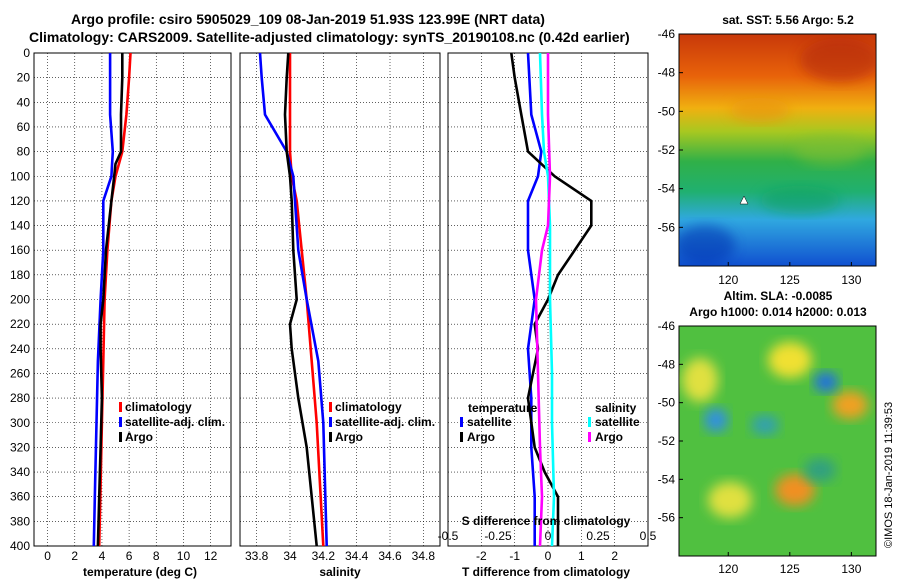 This screenshot has height=580, width=900. What do you see at coordinates (489, 422) in the screenshot?
I see `legend-label-temp-satellite: satellite` at bounding box center [489, 422].